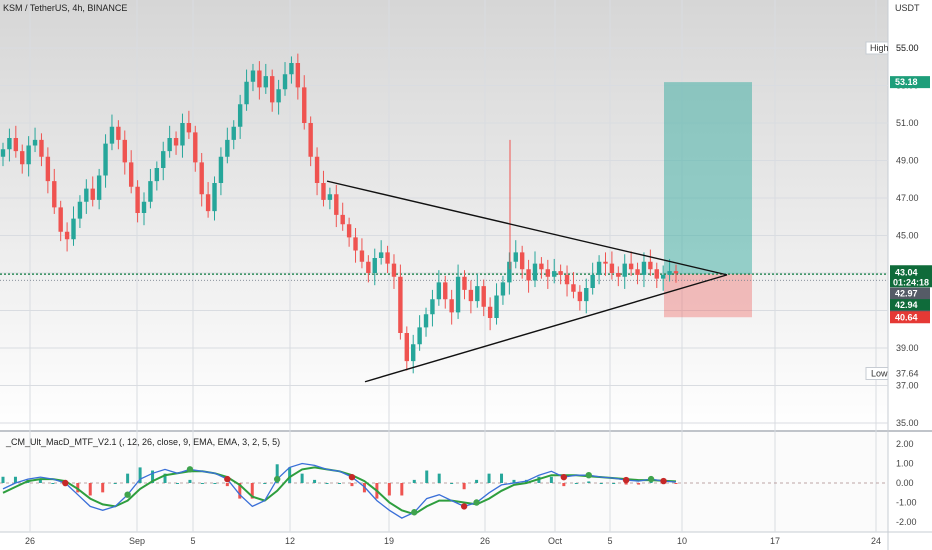  I want to click on low-label-bg, so click(877, 373).